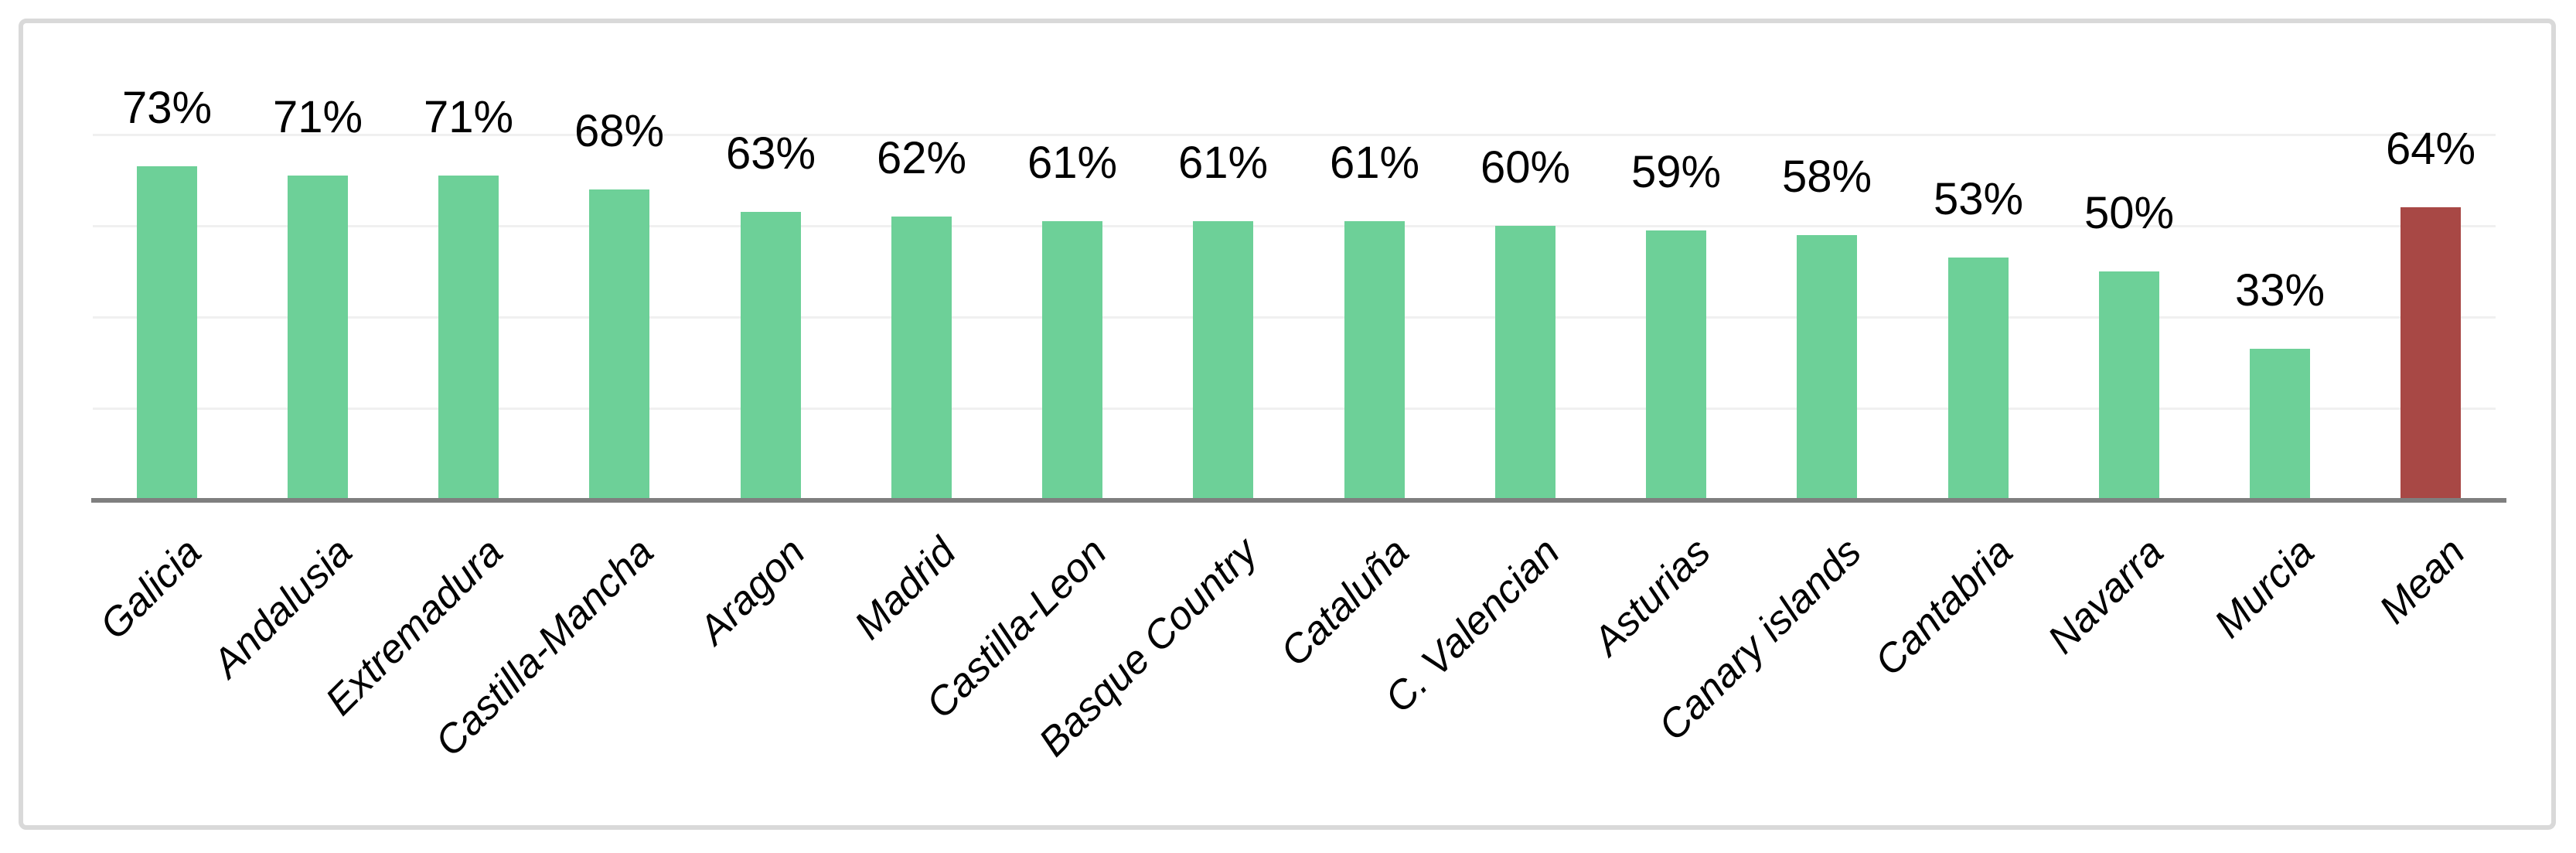 The height and width of the screenshot is (853, 2576). I want to click on value-label-castilla-mancha: 68%, so click(619, 131).